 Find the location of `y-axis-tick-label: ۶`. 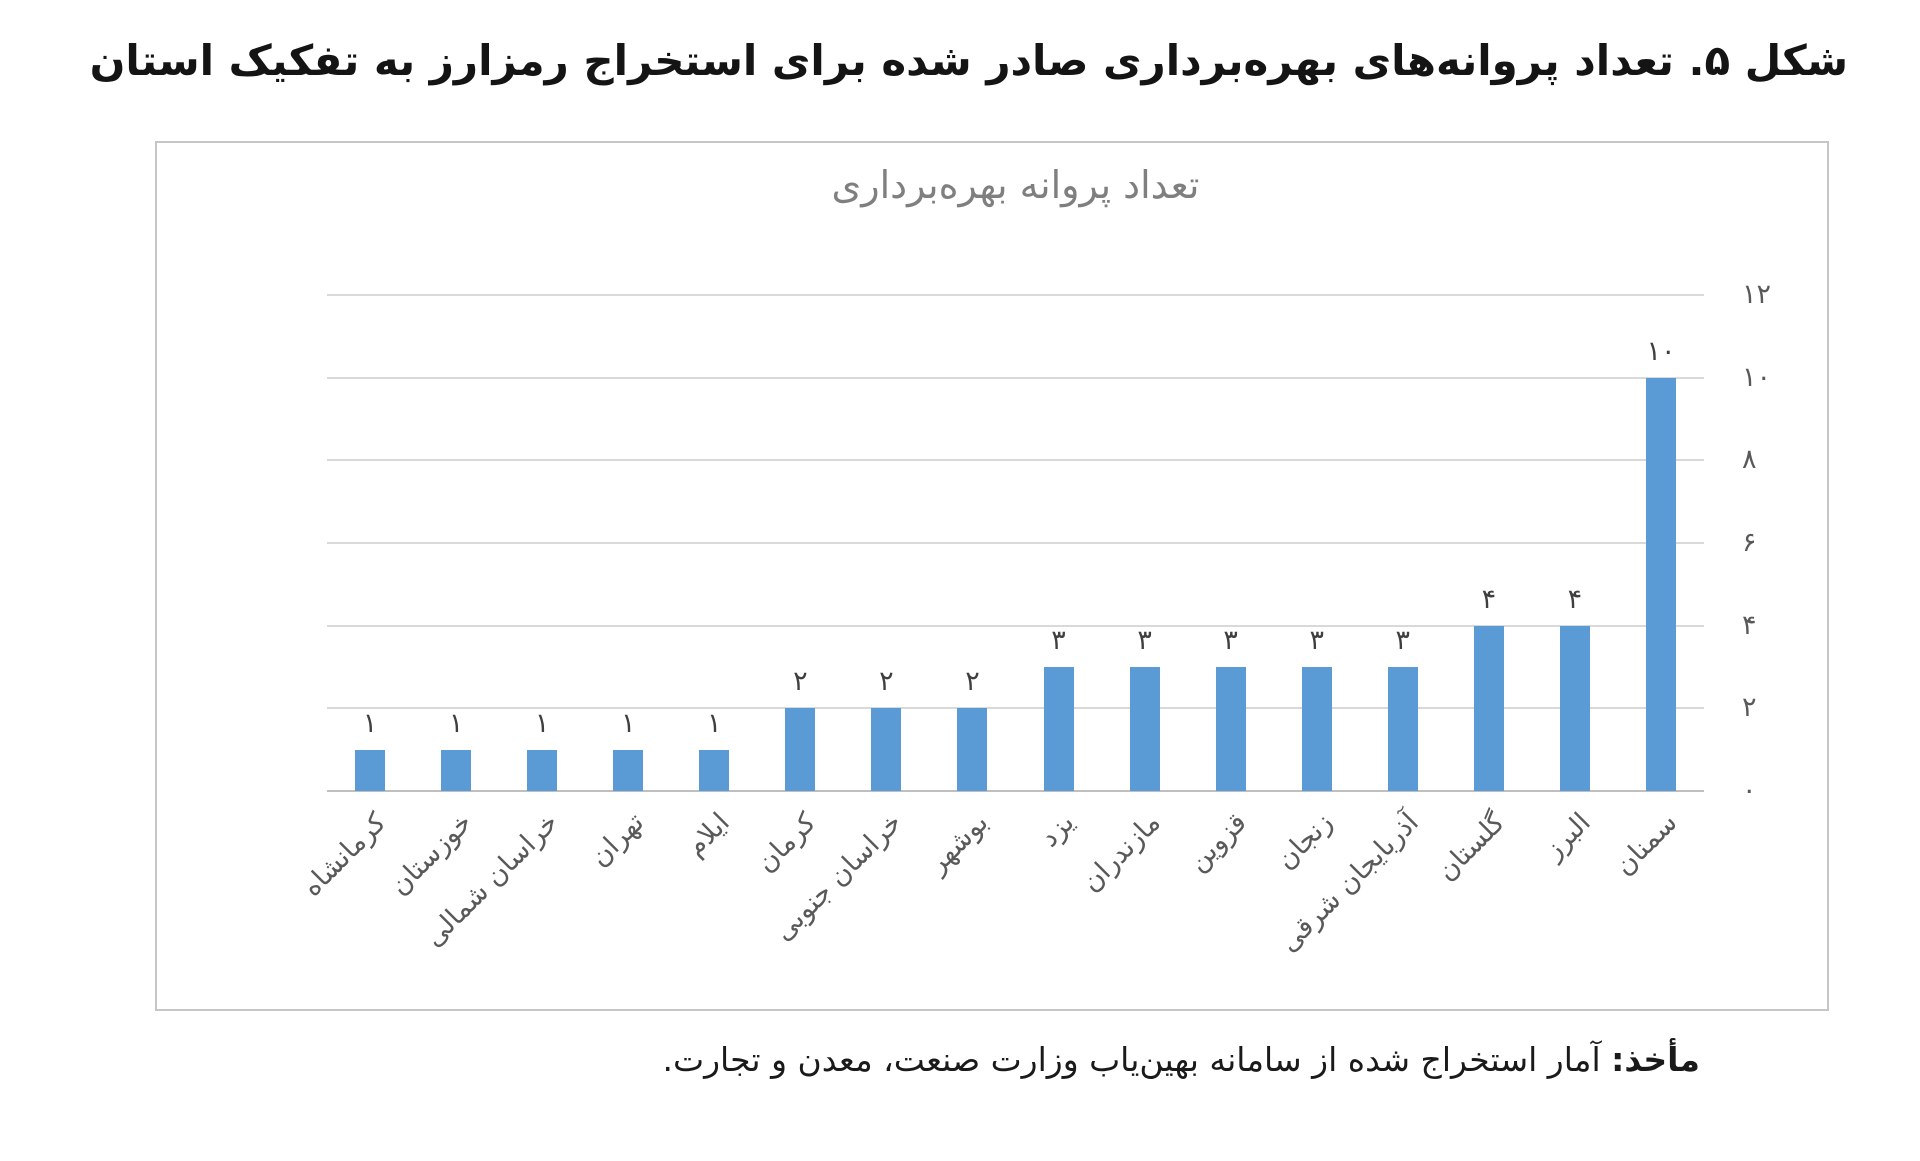

y-axis-tick-label: ۶ is located at coordinates (1749, 542).